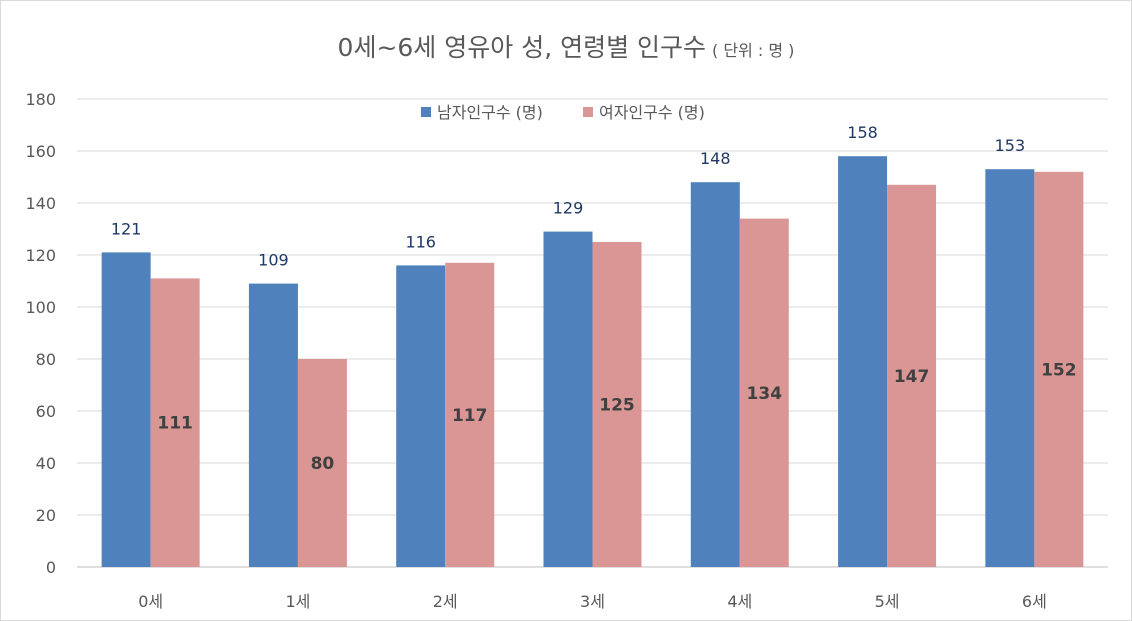  Describe the element at coordinates (273, 260) in the screenshot. I see `data-label: 109` at that location.